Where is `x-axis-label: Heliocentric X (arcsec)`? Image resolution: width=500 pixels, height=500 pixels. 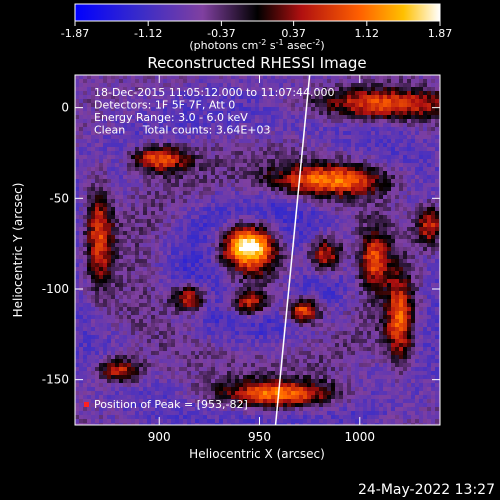 x-axis-label: Heliocentric X (arcsec) is located at coordinates (257, 454).